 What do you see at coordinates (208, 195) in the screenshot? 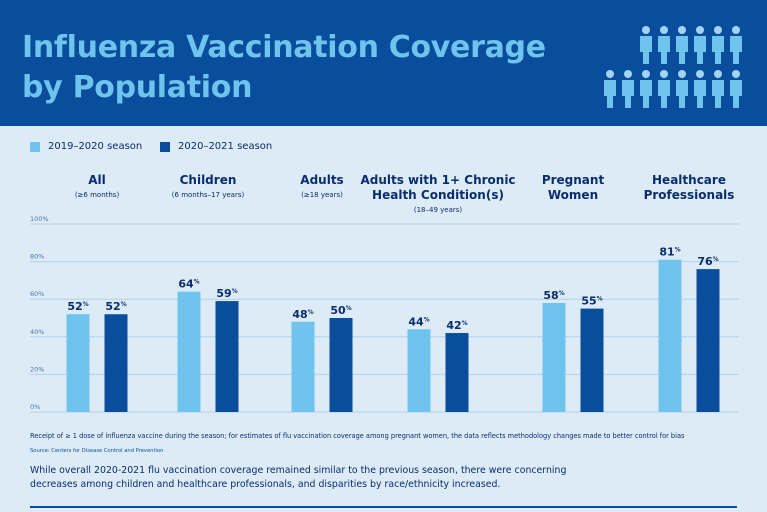
I see `group-subtitle: (6 months–17 years)` at bounding box center [208, 195].